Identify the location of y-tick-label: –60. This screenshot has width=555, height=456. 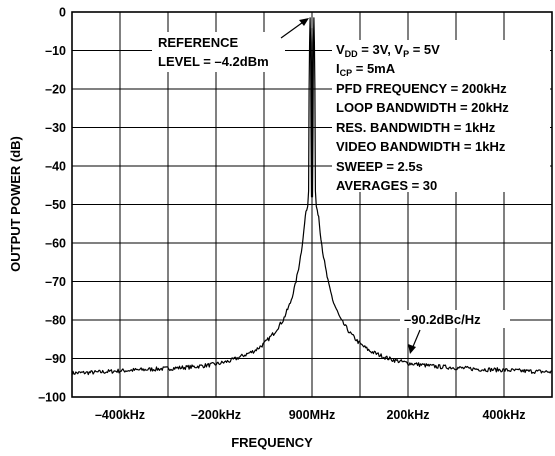
(55, 244).